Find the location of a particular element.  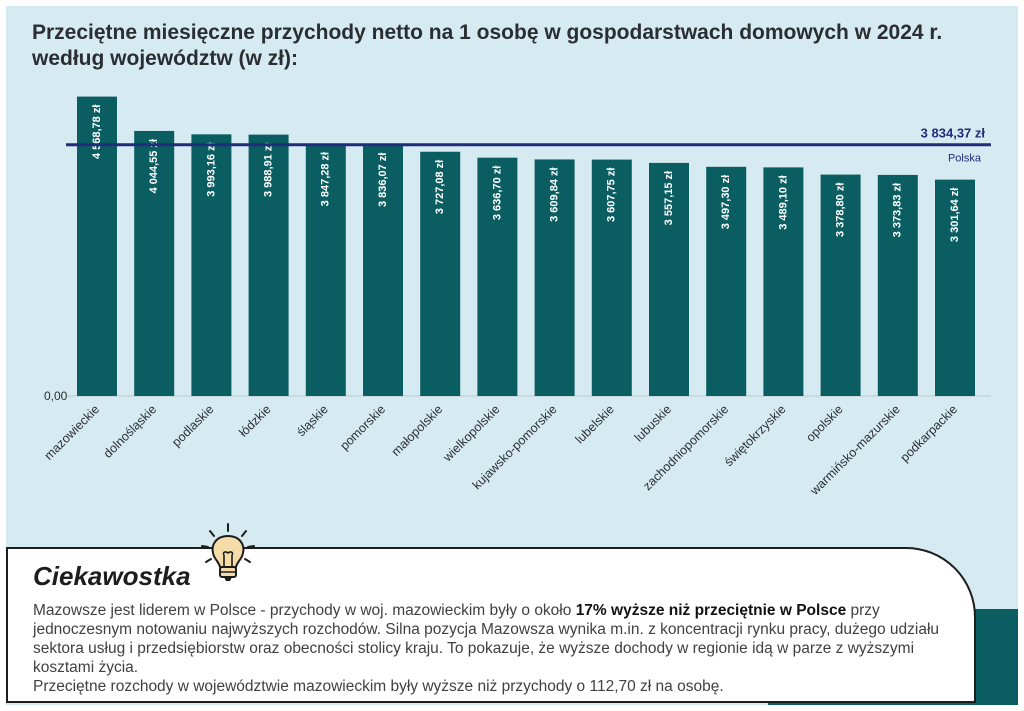

bar-value-label: 3 727,08 zł is located at coordinates (440, 187).